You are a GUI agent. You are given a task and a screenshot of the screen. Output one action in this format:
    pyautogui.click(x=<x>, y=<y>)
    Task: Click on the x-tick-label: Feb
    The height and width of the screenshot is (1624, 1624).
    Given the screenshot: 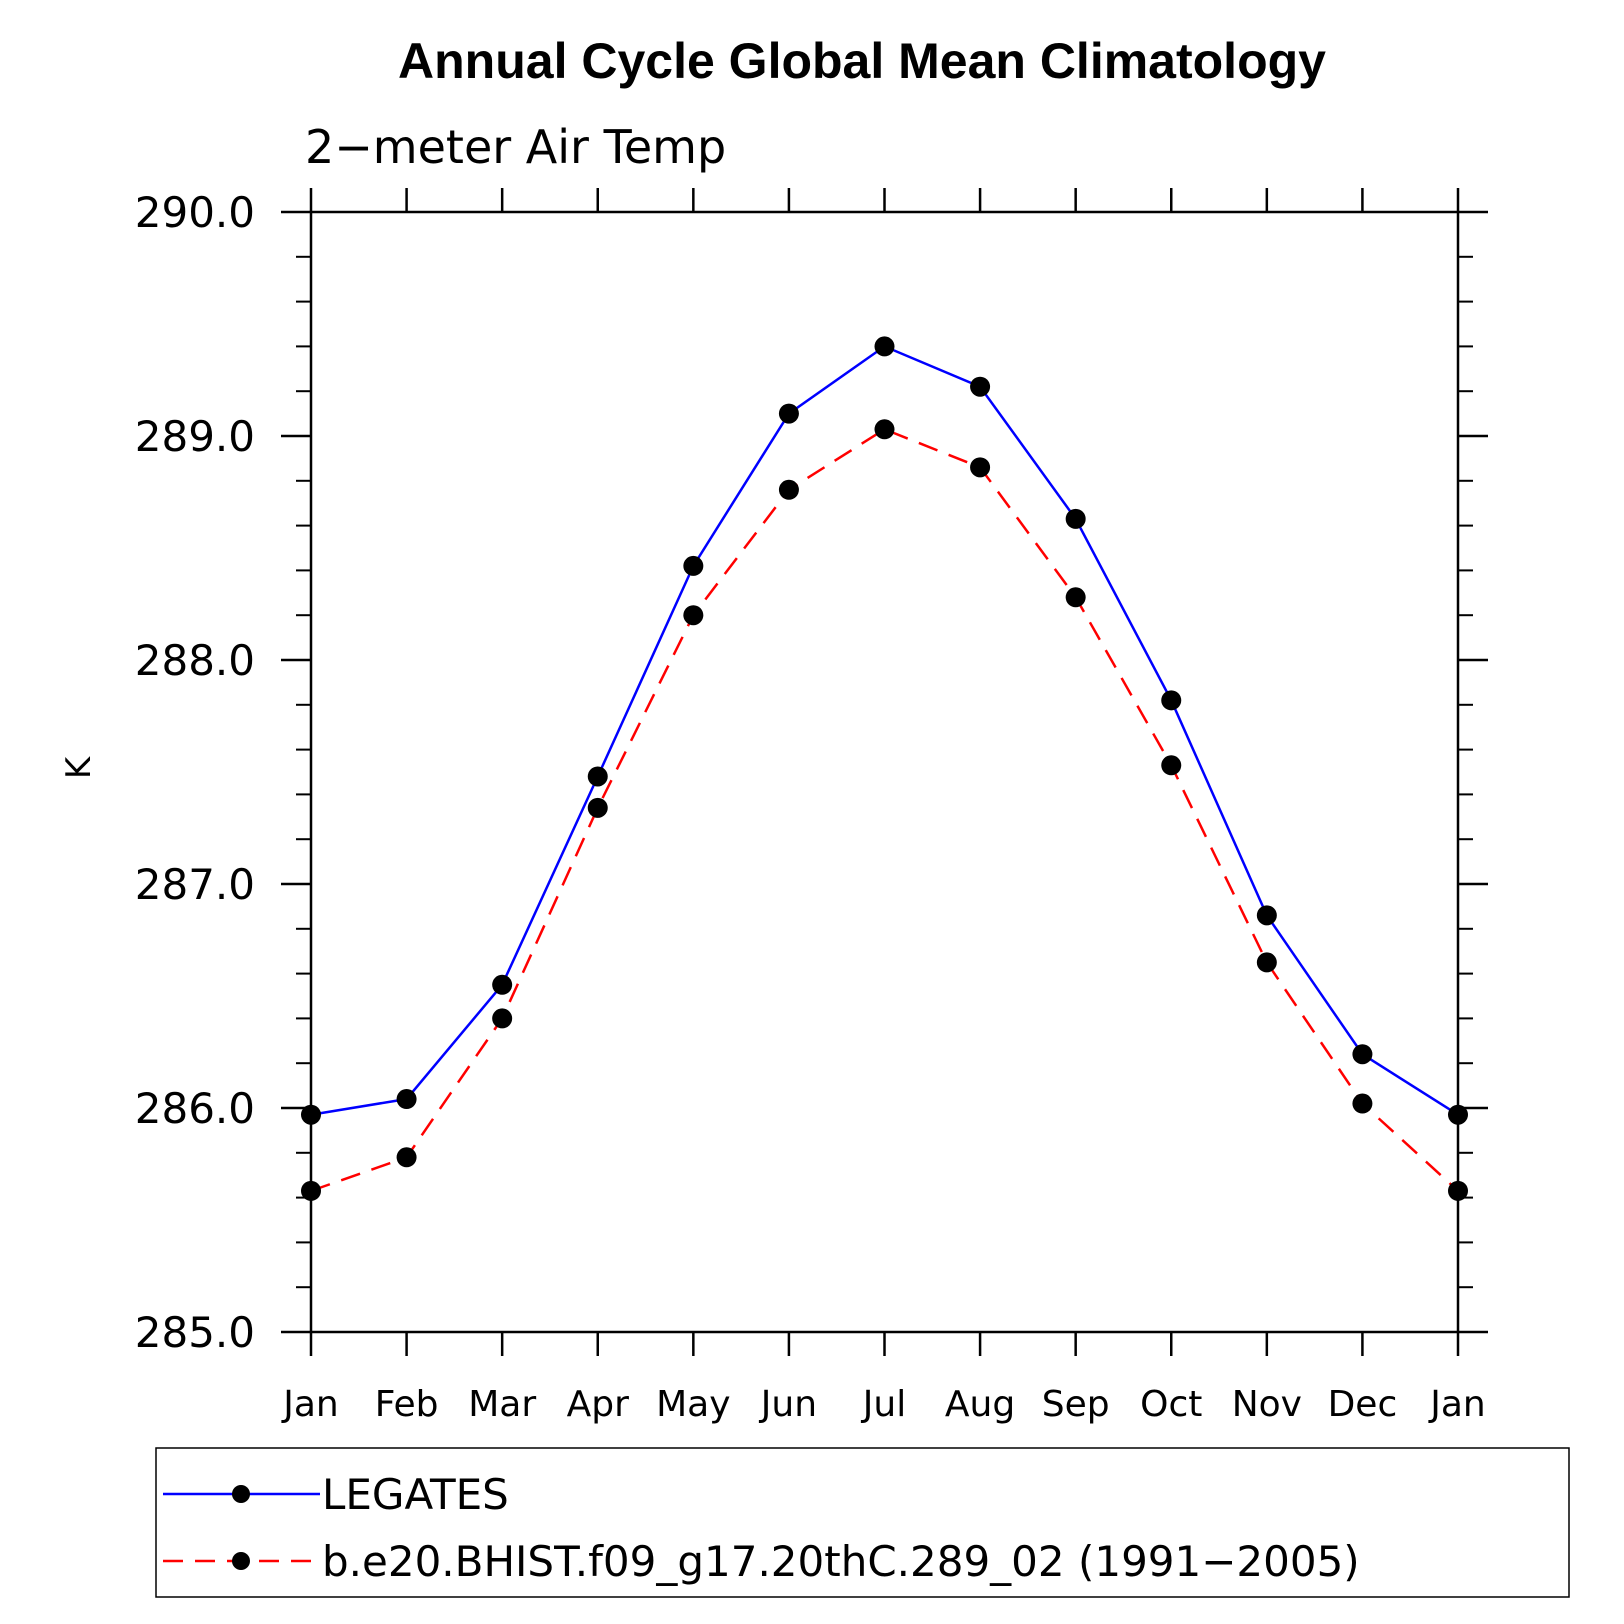 What is the action you would take?
    pyautogui.click(x=407, y=1404)
    